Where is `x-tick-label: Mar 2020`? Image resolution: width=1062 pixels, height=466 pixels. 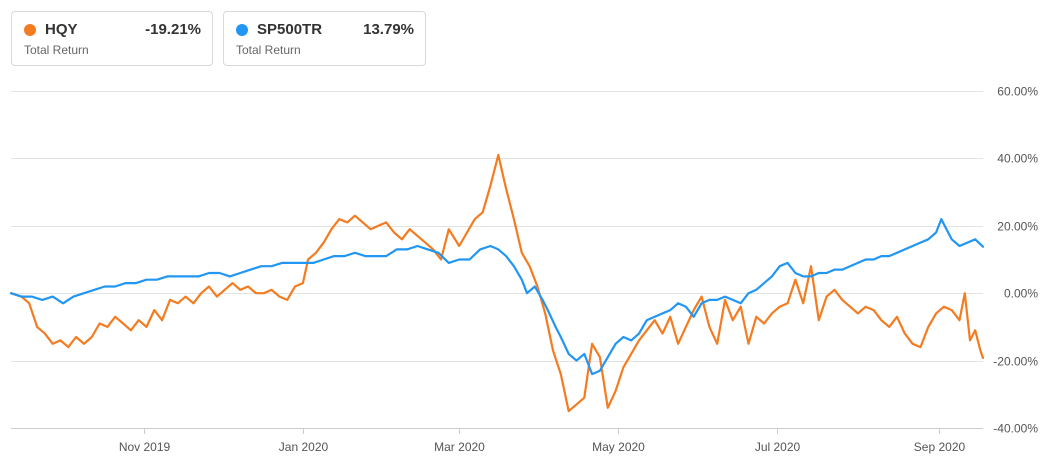
x-tick-label: Mar 2020 is located at coordinates (459, 447).